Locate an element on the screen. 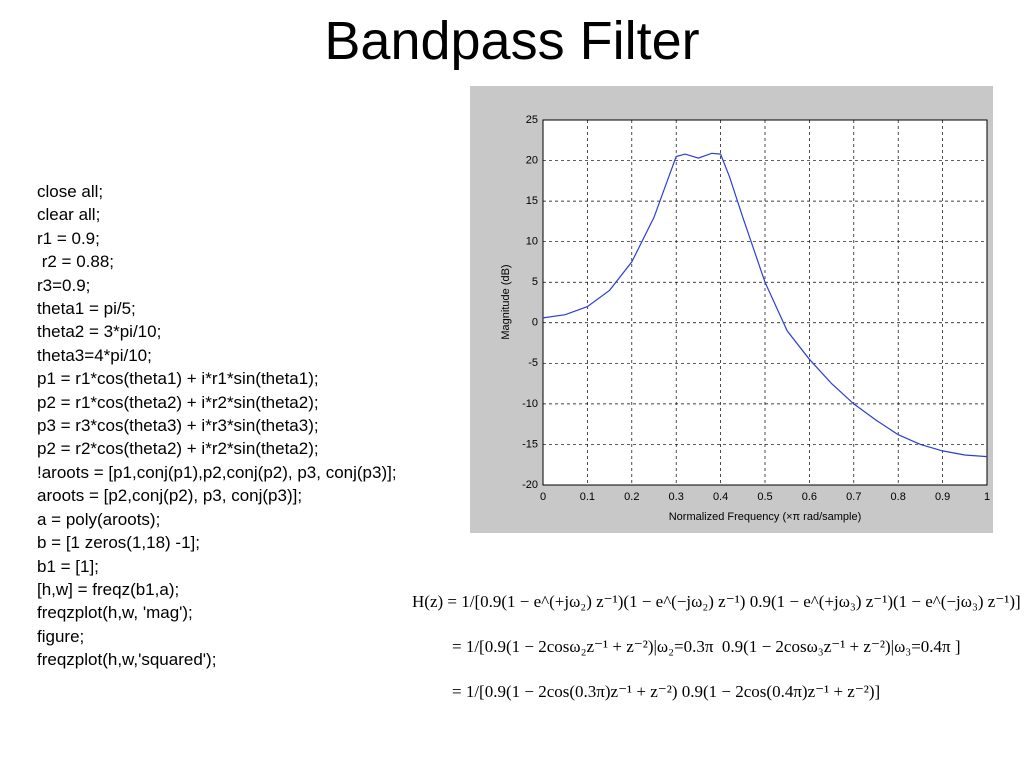  x-tick-label: 0.7 is located at coordinates (853, 497).